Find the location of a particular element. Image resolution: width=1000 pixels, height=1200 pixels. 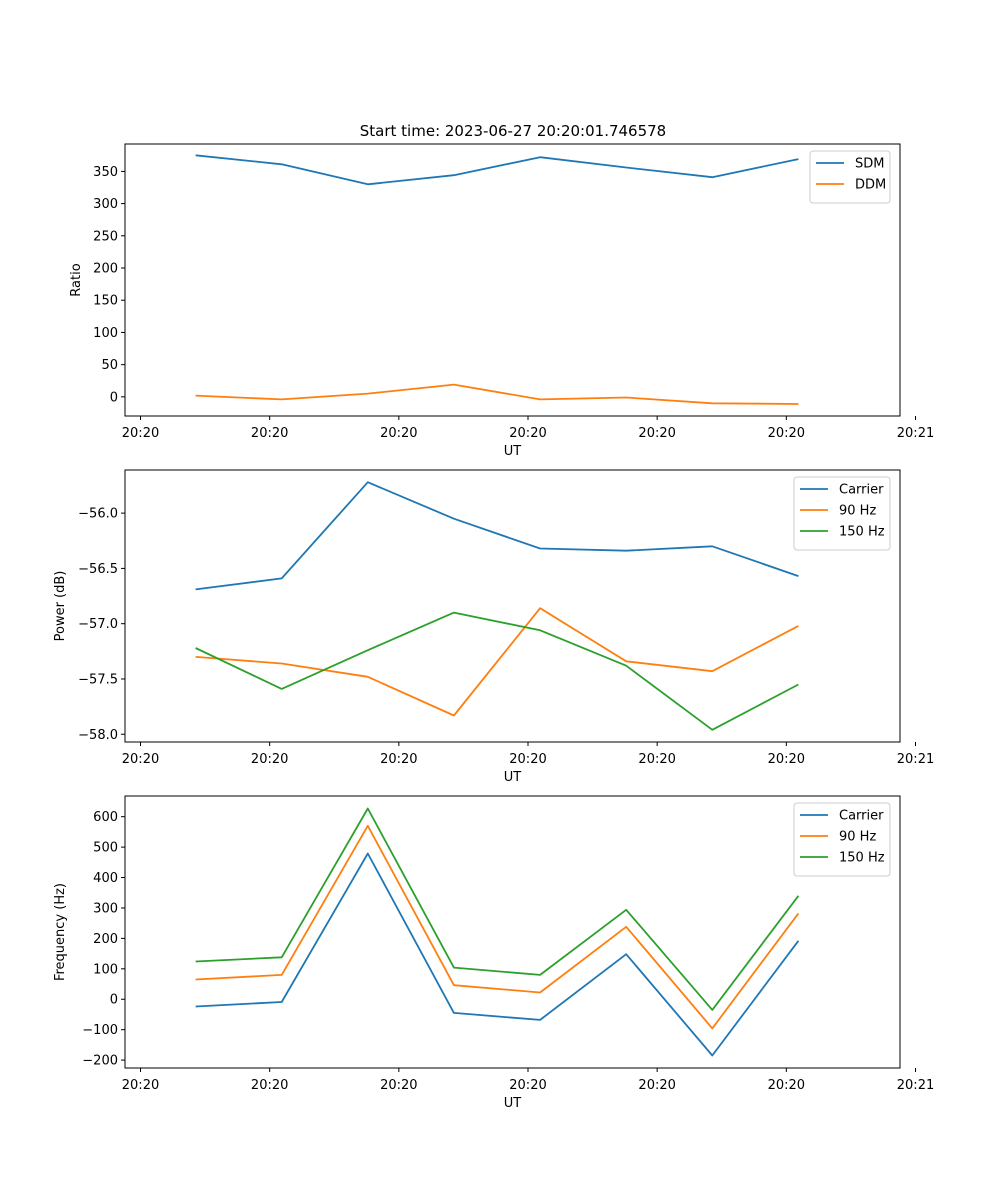

y-axis-label: Frequency (Hz) is located at coordinates (60, 932).